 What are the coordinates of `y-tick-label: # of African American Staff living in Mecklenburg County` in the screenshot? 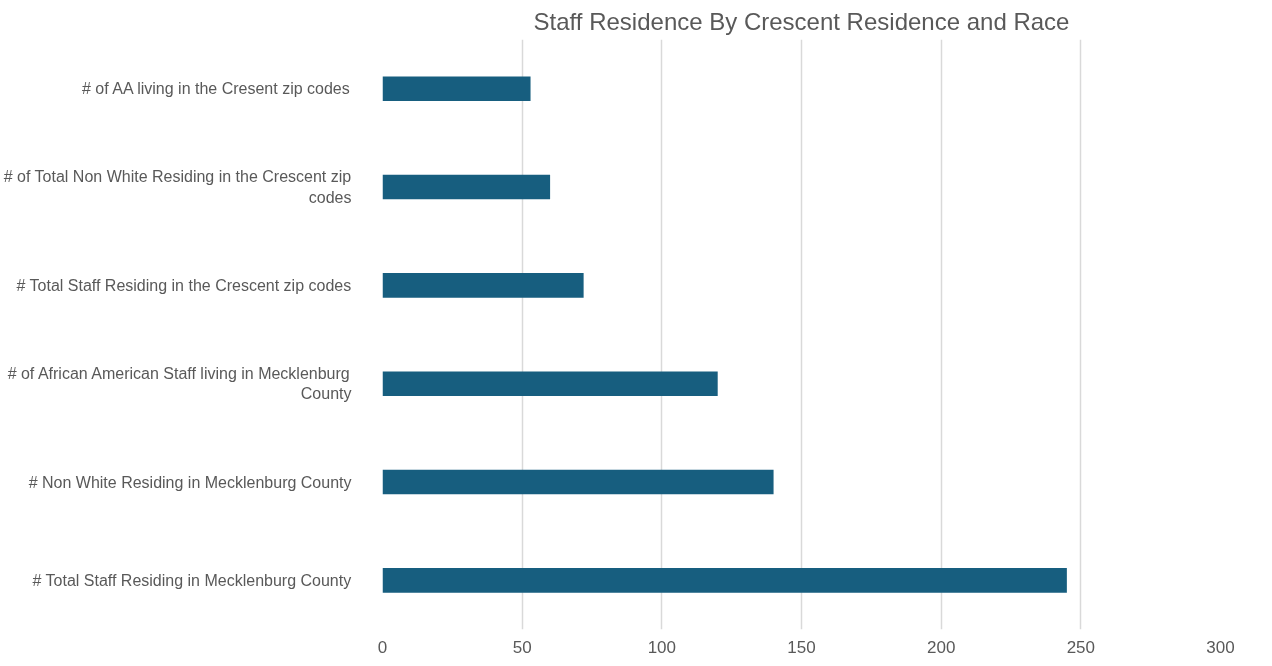 It's located at (179, 383).